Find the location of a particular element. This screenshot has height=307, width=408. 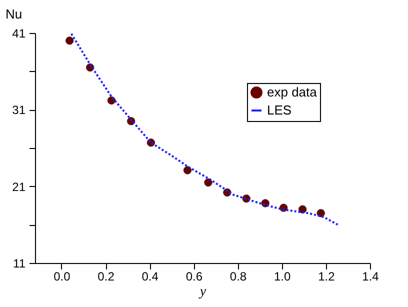

legend-label: LES is located at coordinates (279, 110).